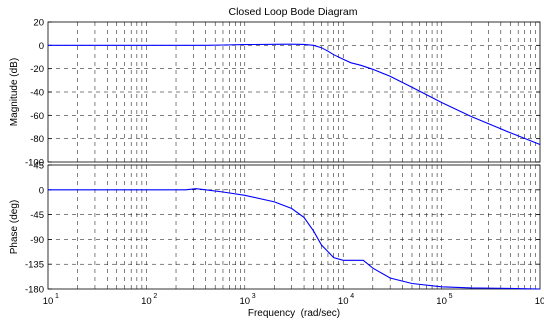 This screenshot has width=544, height=323. Describe the element at coordinates (254, 296) in the screenshot. I see `x-tick-exponent: 3` at that location.